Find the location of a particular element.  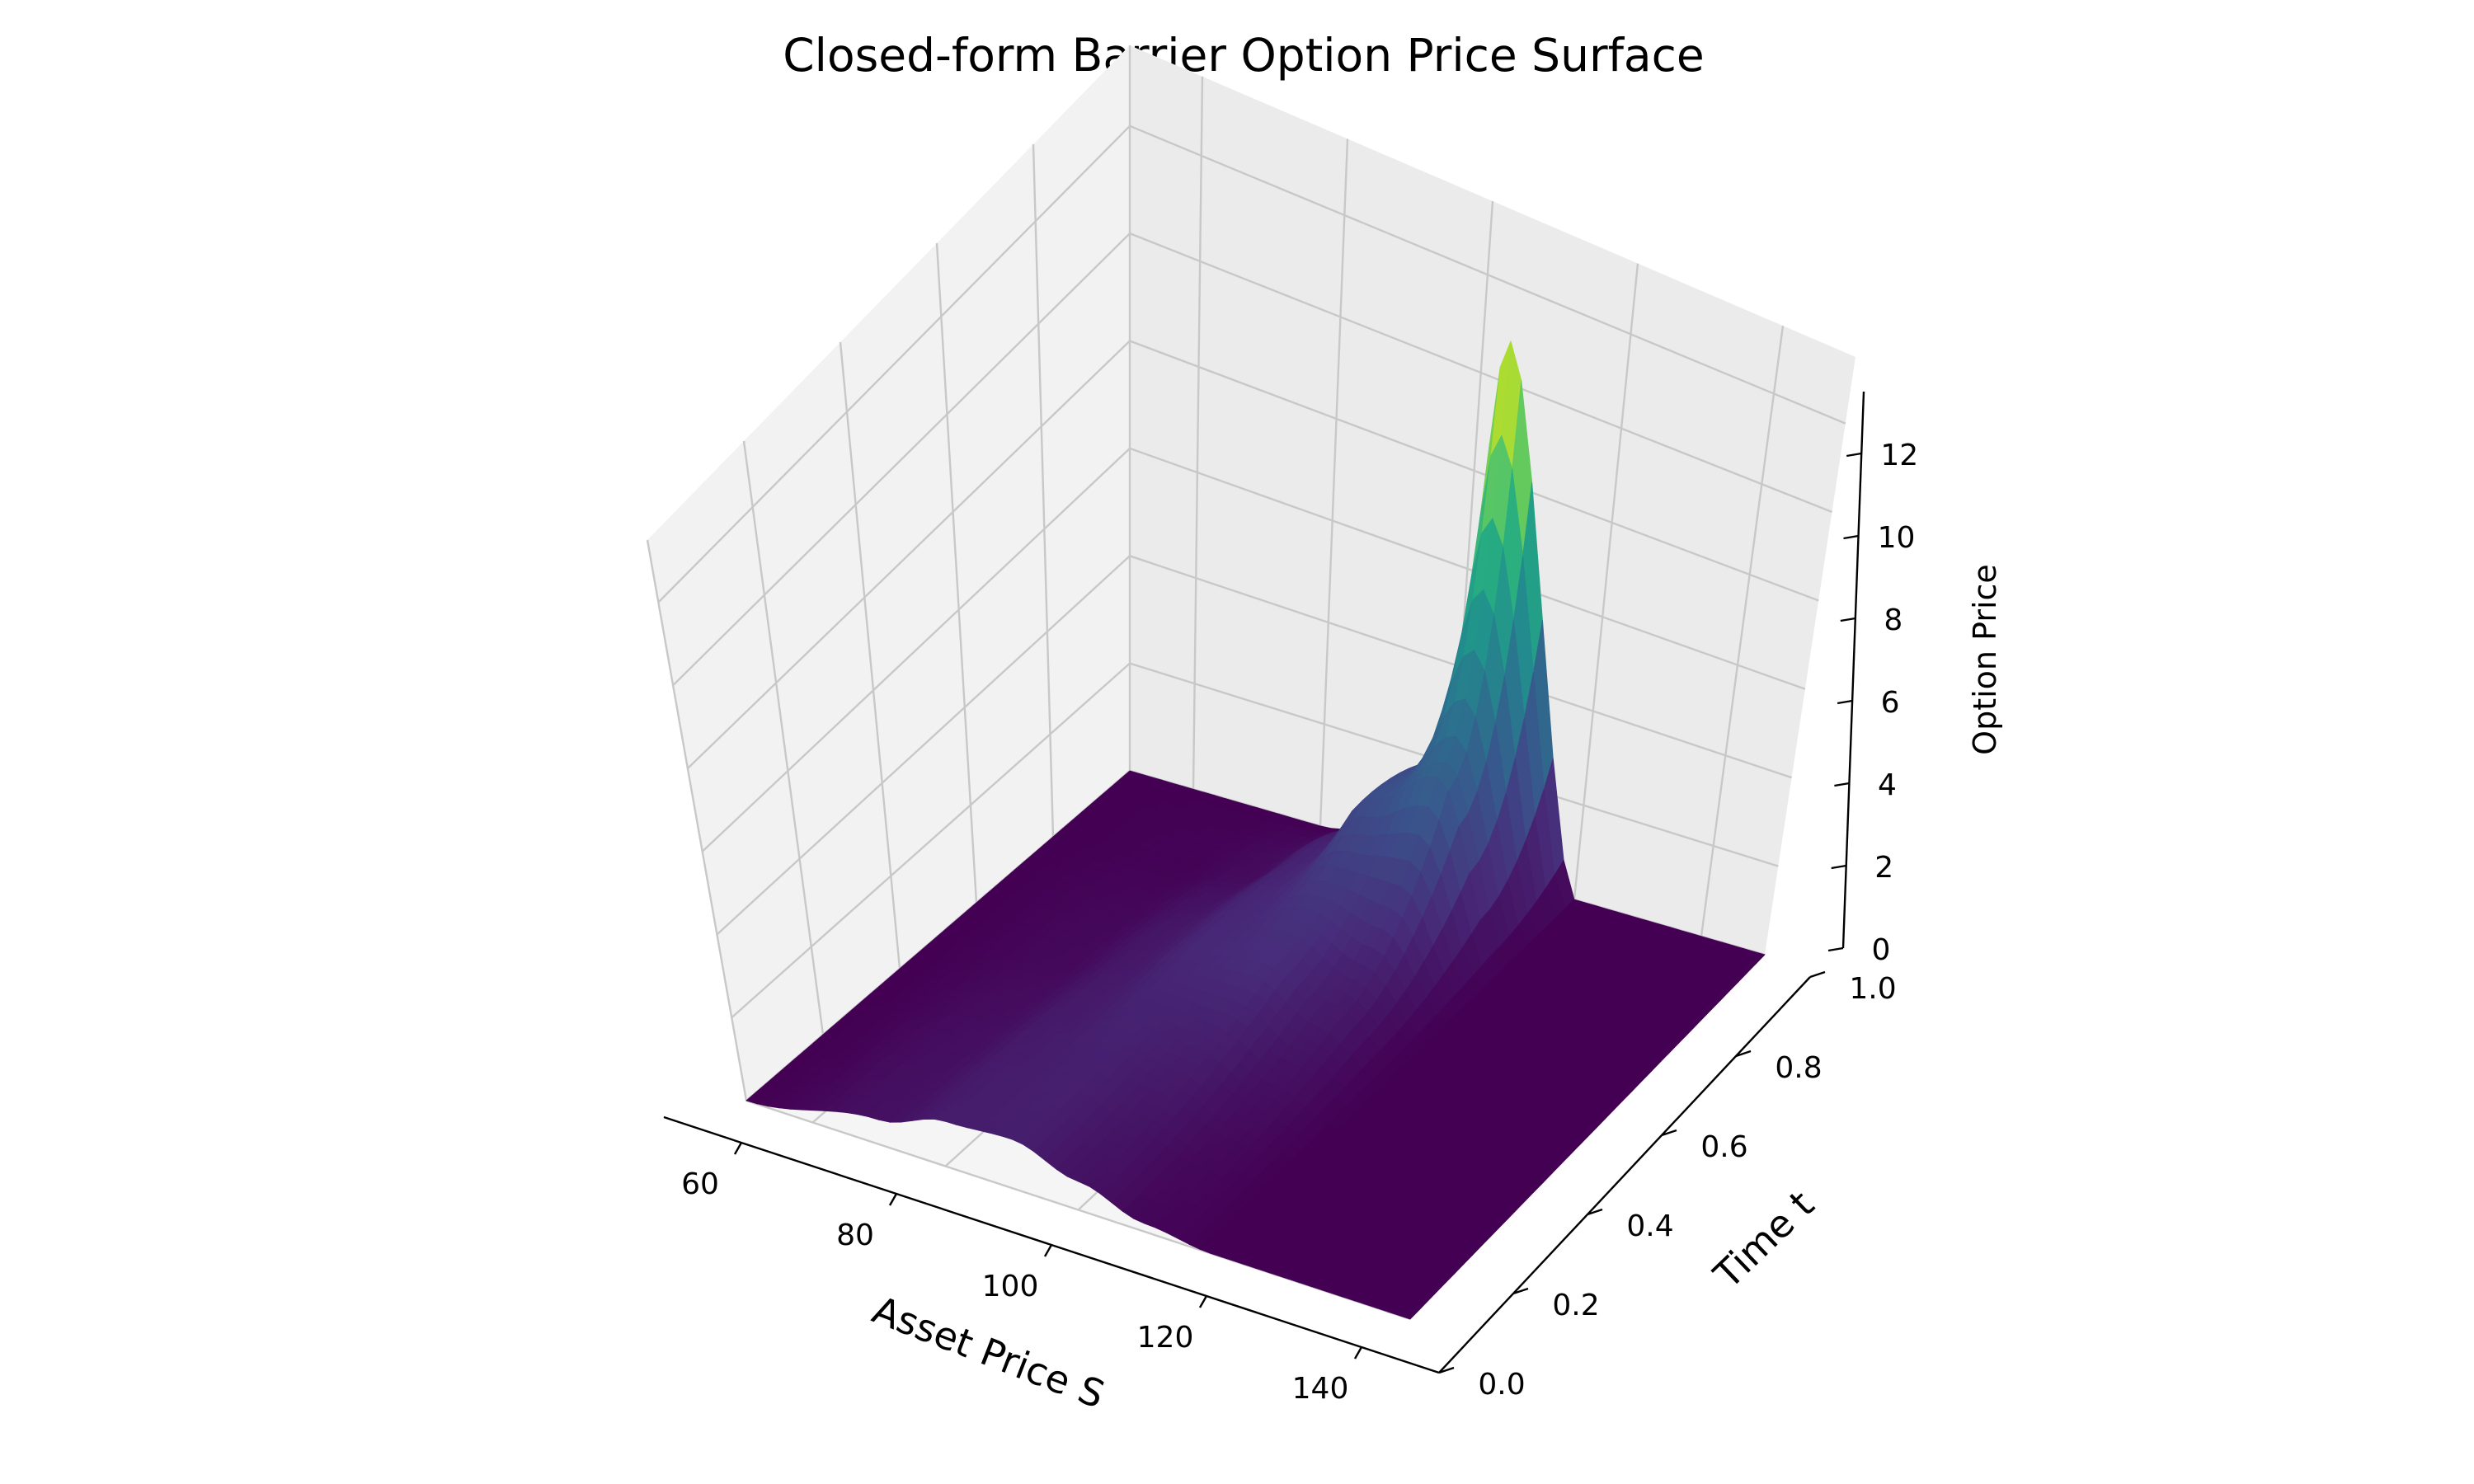

y-tick-label: 0.4 is located at coordinates (1649, 1226).